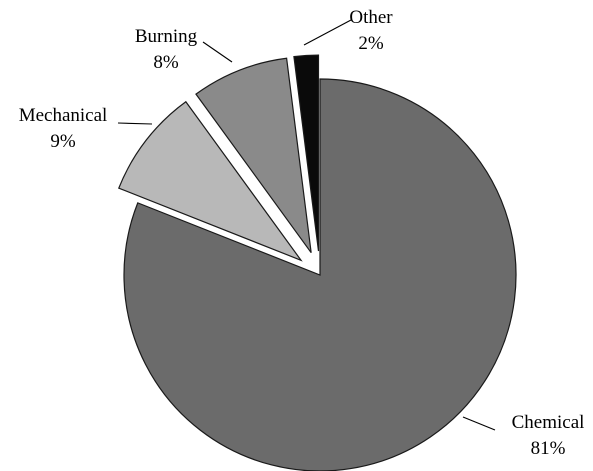 Image resolution: width=593 pixels, height=471 pixels. Describe the element at coordinates (548, 448) in the screenshot. I see `slice-value-chemical: 81%` at that location.